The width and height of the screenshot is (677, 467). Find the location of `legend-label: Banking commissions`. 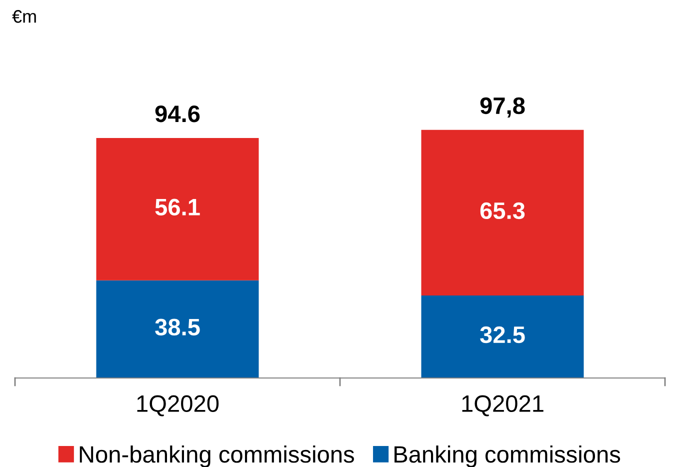

legend-label: Banking commissions is located at coordinates (507, 456).